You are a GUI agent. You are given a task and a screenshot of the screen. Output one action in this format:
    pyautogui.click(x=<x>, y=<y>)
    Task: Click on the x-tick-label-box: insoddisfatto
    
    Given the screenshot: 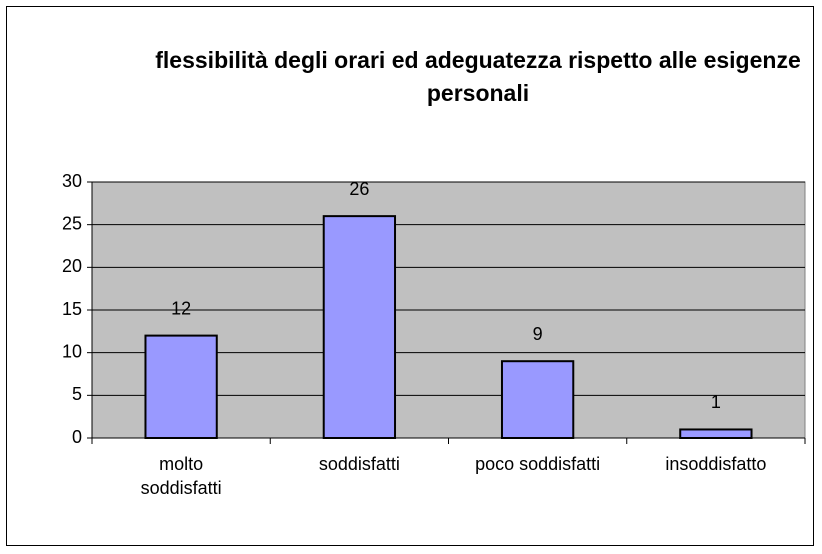 What is the action you would take?
    pyautogui.click(x=716, y=464)
    